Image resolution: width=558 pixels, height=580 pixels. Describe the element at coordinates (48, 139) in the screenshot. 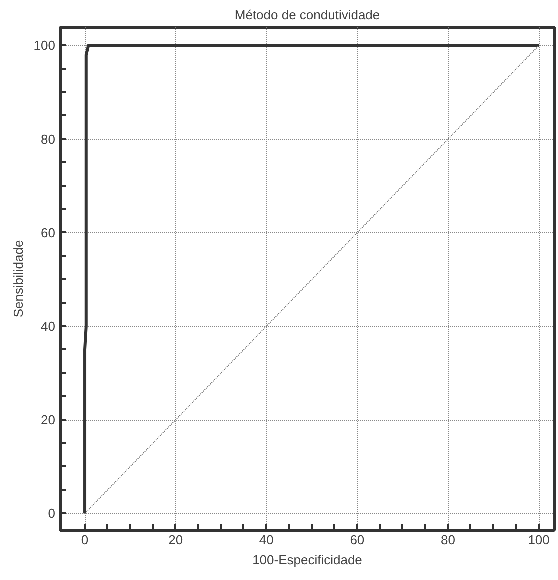

I see `y-tick-label: 80` at that location.